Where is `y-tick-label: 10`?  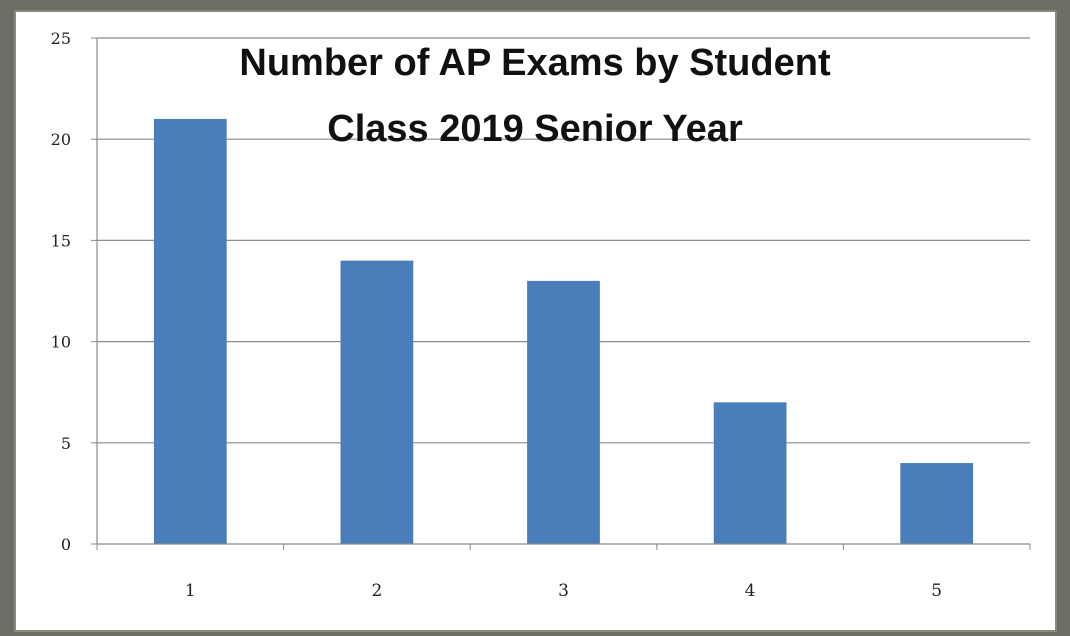 y-tick-label: 10 is located at coordinates (61, 342).